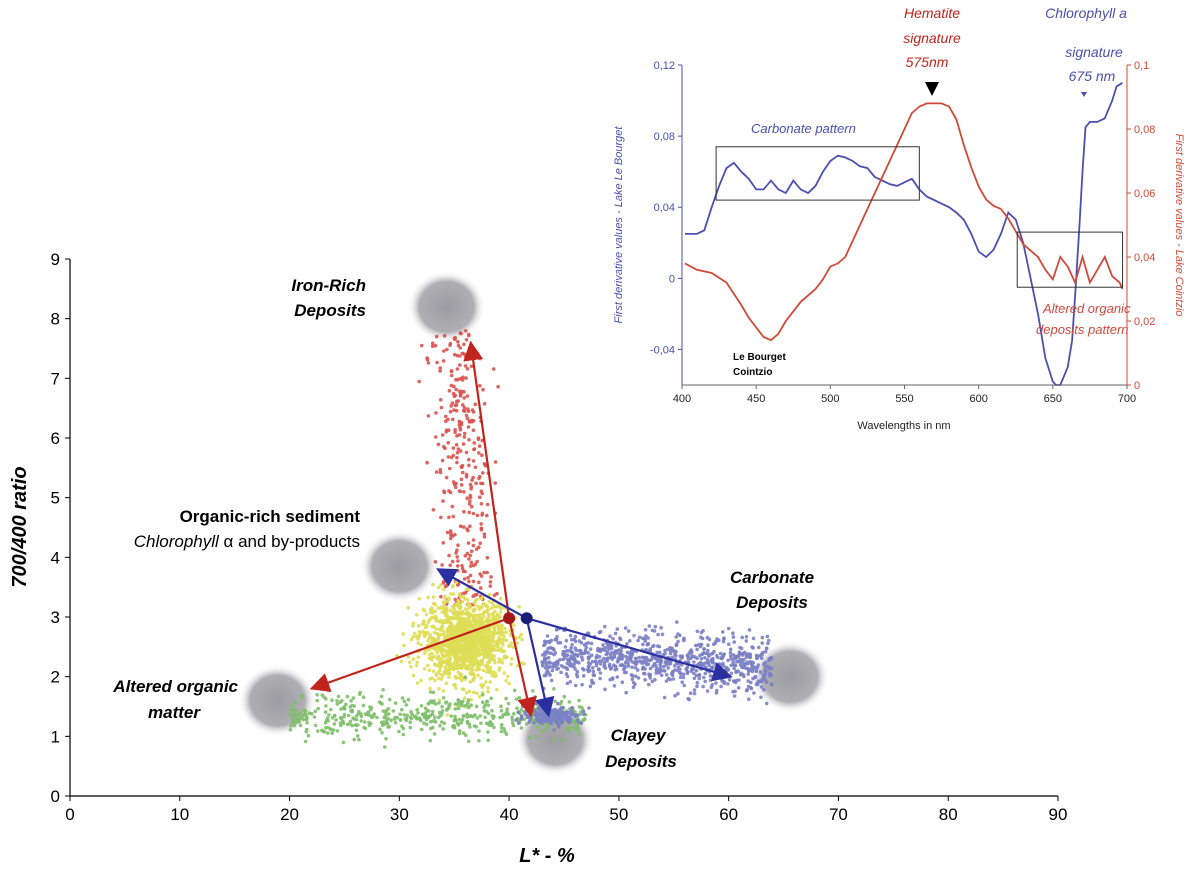  What do you see at coordinates (927, 62) in the screenshot?
I see `hematite-label-line3: 575nm` at bounding box center [927, 62].